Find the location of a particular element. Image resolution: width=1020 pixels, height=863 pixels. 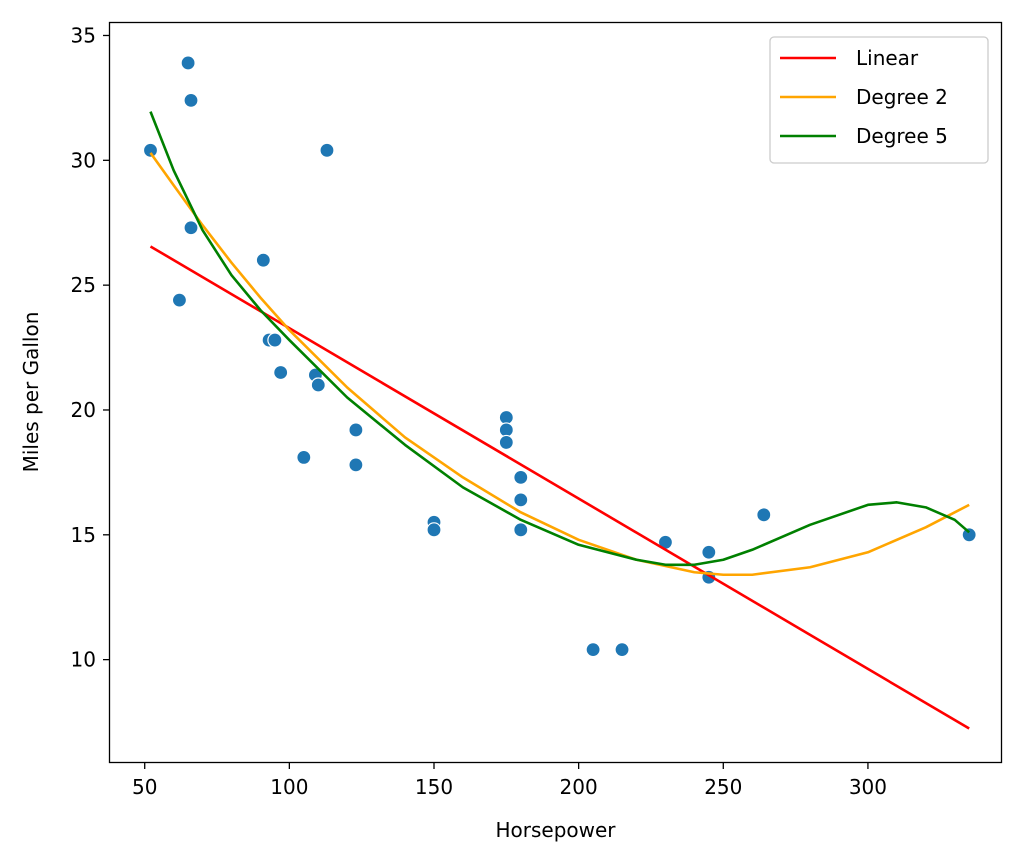

y-axis-label: Miles per Gallon is located at coordinates (31, 392).